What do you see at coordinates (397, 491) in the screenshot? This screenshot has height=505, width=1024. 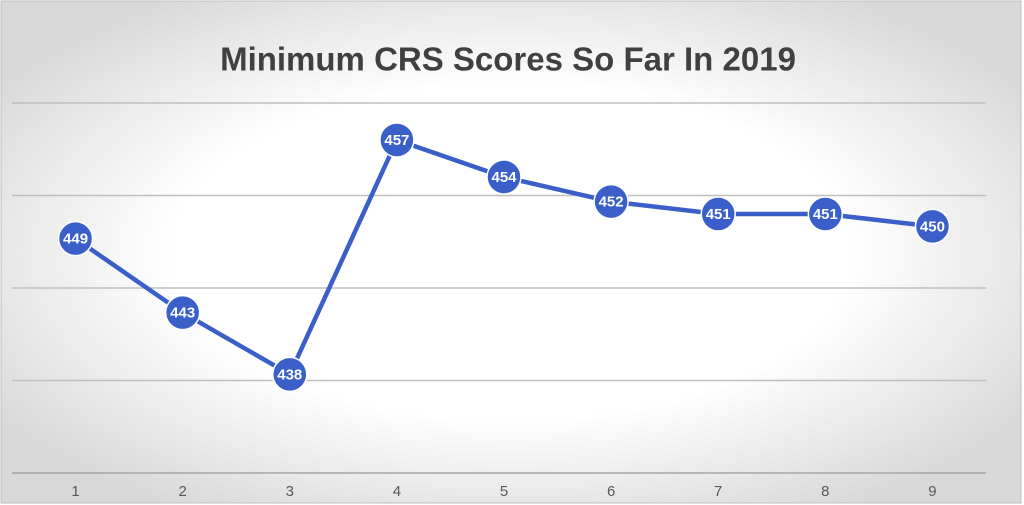 I see `x-tick-label: 4` at bounding box center [397, 491].